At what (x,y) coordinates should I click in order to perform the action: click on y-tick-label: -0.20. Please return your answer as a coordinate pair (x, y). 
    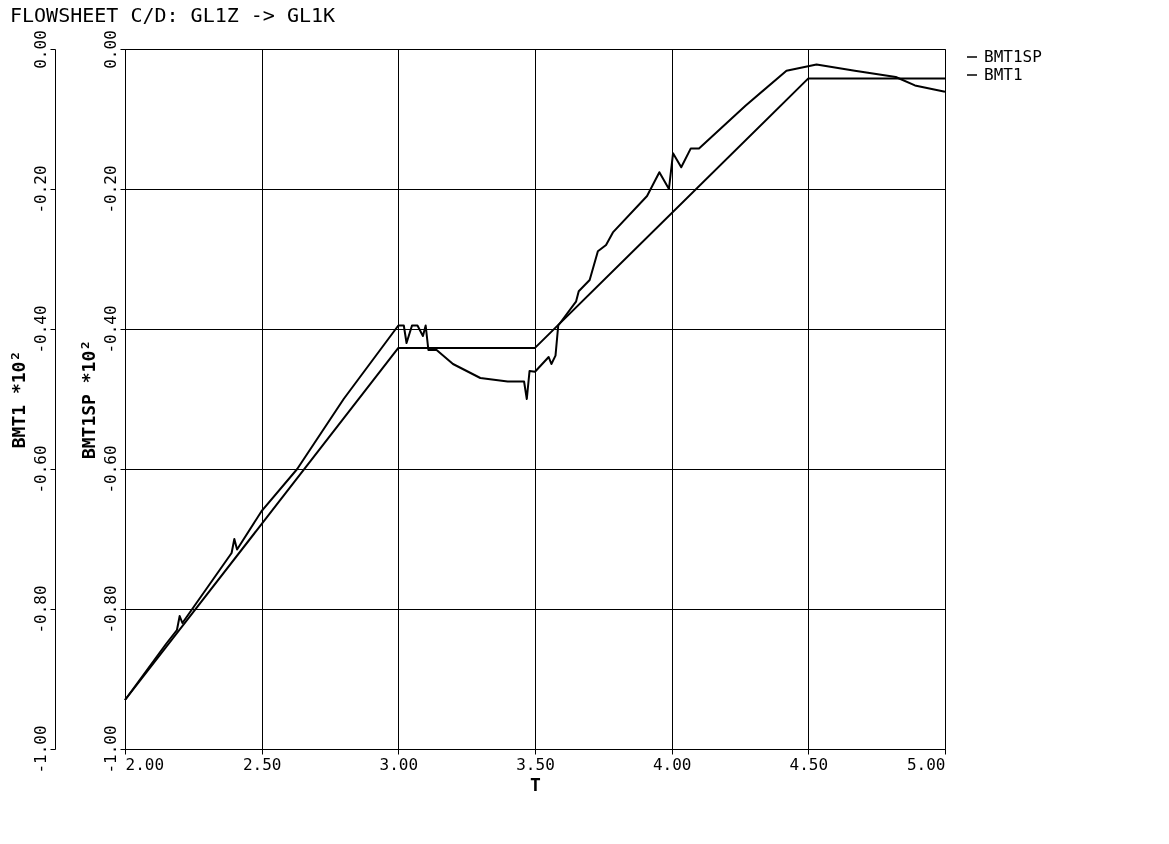
    Looking at the image, I should click on (40, 189).